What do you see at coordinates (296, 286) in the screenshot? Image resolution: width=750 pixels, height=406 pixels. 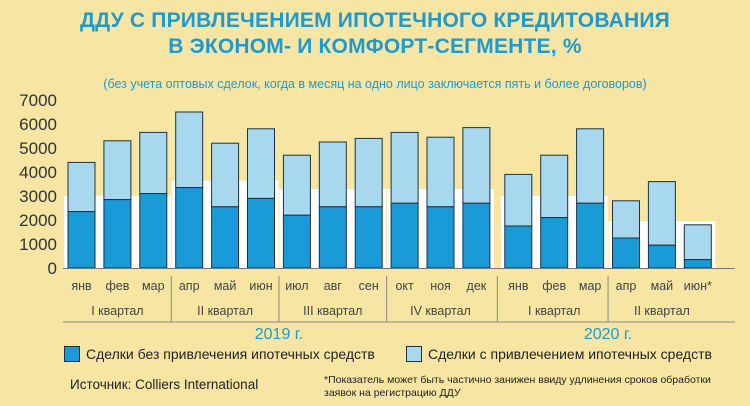 I see `x-tick-label: июл` at bounding box center [296, 286].